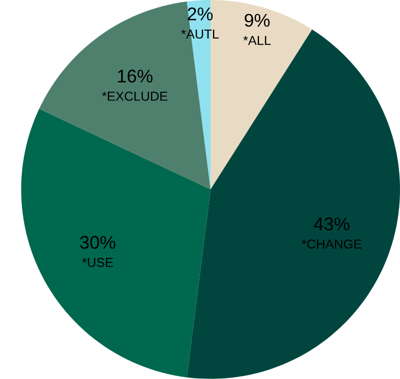  What do you see at coordinates (332, 224) in the screenshot?
I see `data-label: 43%` at bounding box center [332, 224].